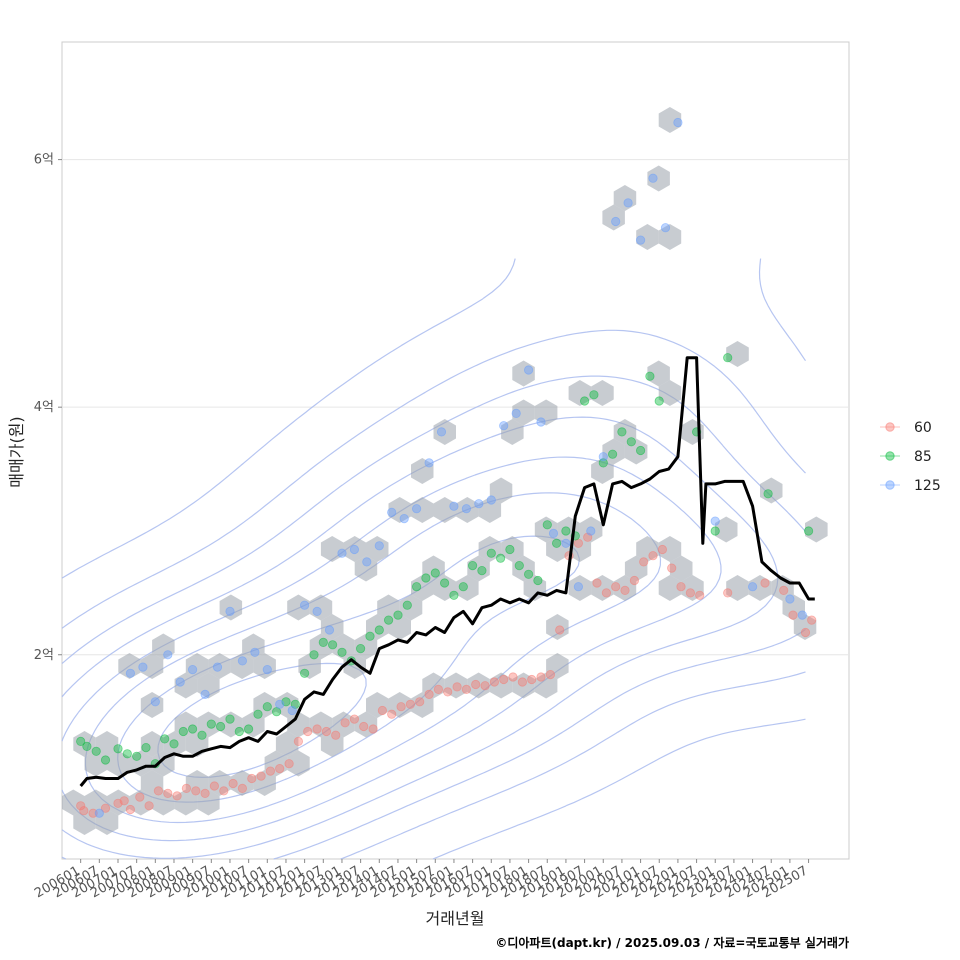 The height and width of the screenshot is (960, 960). Describe the element at coordinates (16, 451) in the screenshot. I see `y-axis-title: 매매가(원)` at that location.